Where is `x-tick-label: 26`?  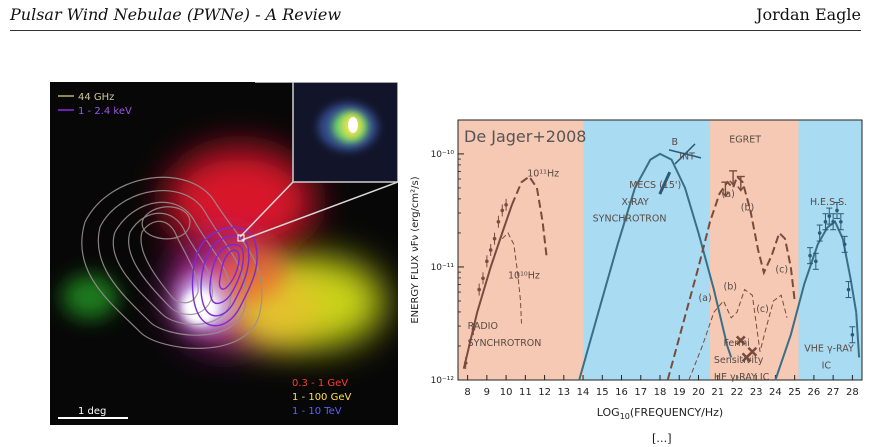 x-tick-label: 26 is located at coordinates (814, 392).